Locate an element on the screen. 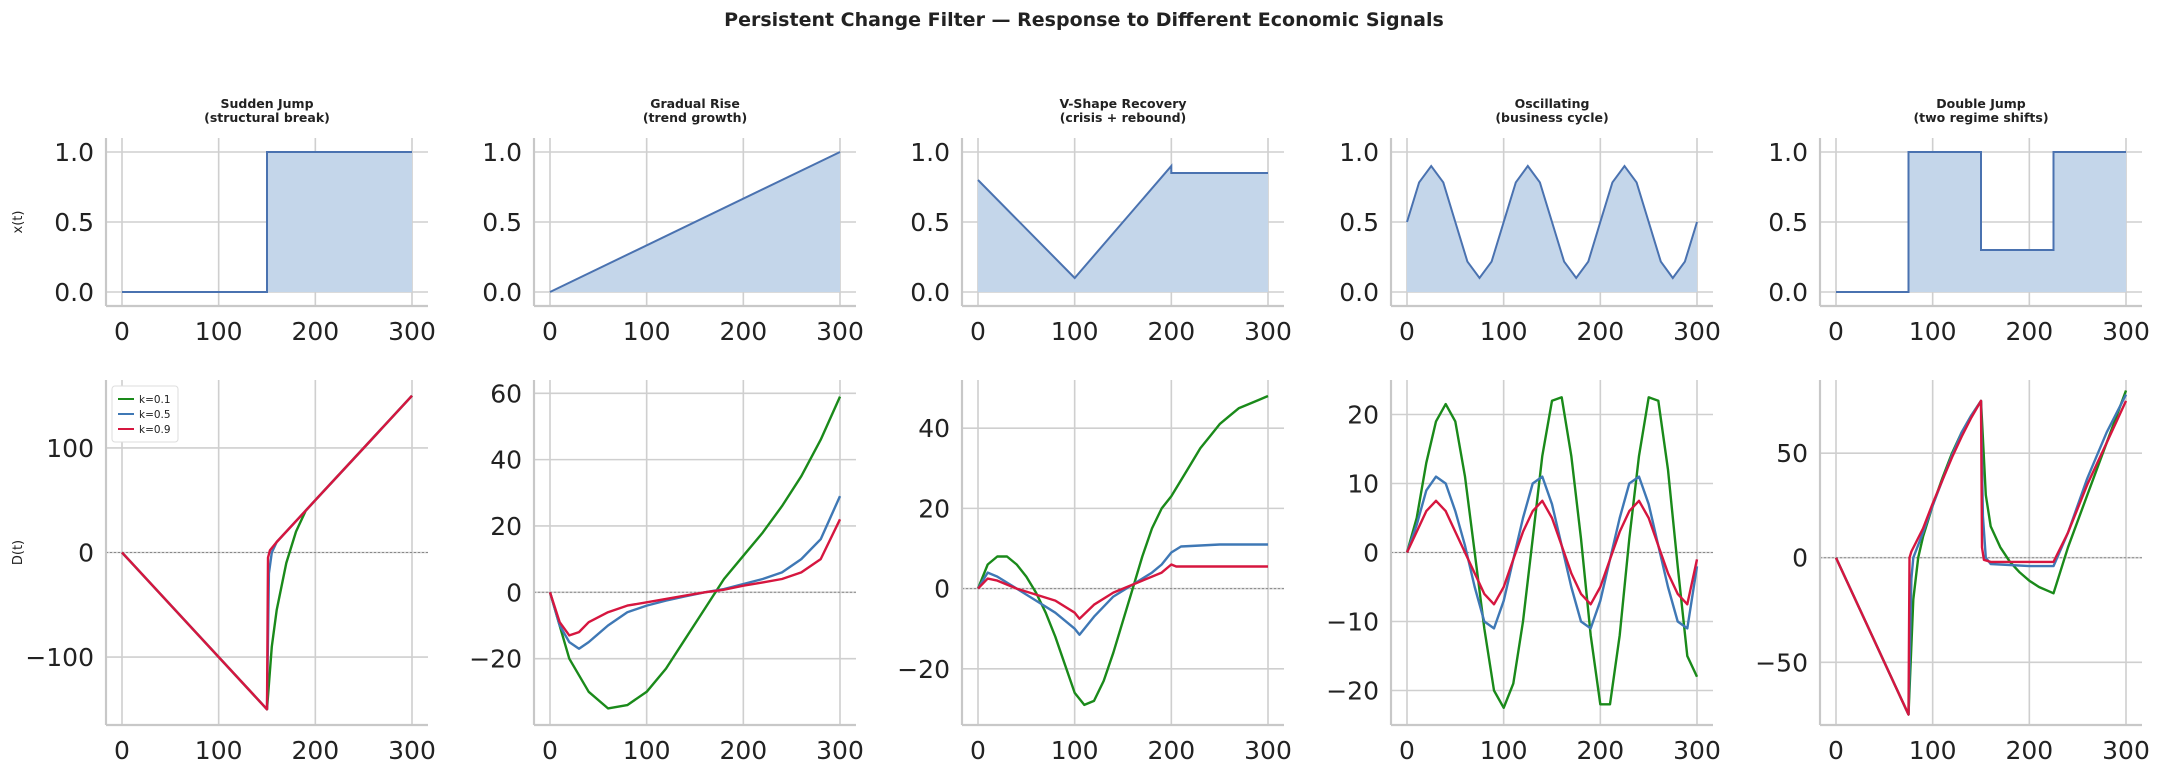  panel-title: Double Jump is located at coordinates (1980, 103).